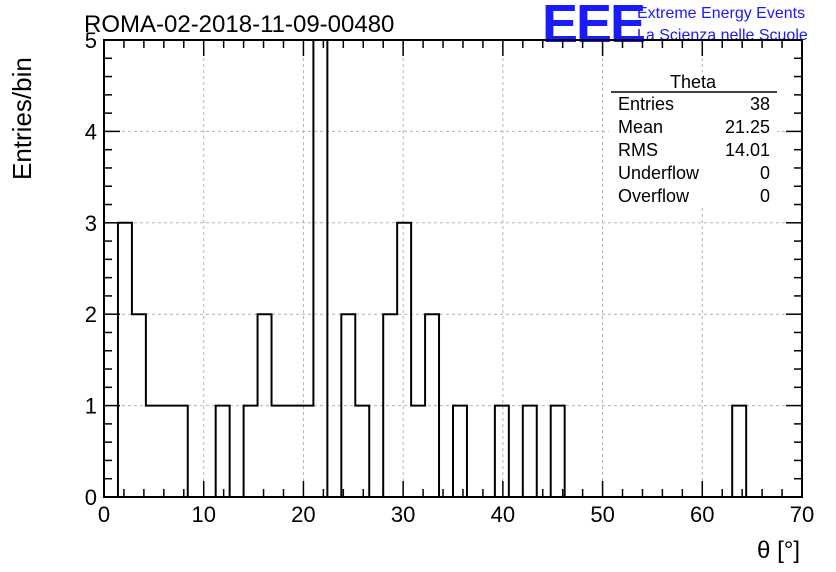 The image size is (836, 572). What do you see at coordinates (91, 314) in the screenshot?
I see `y-tick-label: 2` at bounding box center [91, 314].